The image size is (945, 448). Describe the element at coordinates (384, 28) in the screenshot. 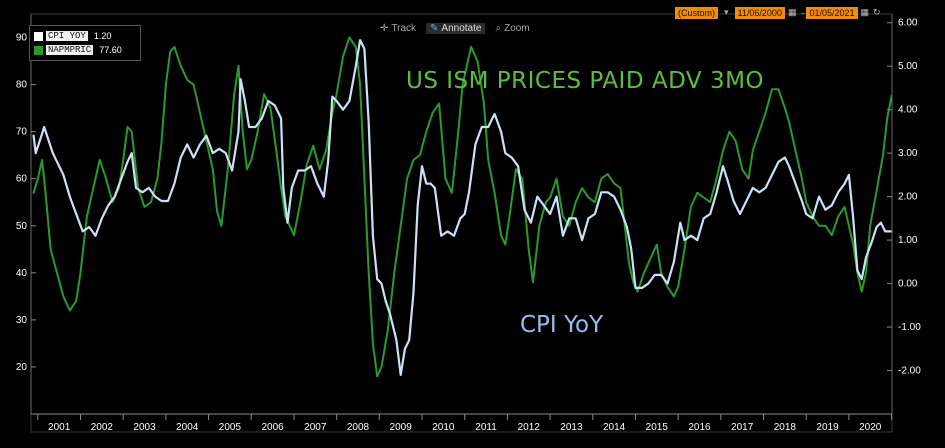

I see `crosshair-icon: ✛` at that location.